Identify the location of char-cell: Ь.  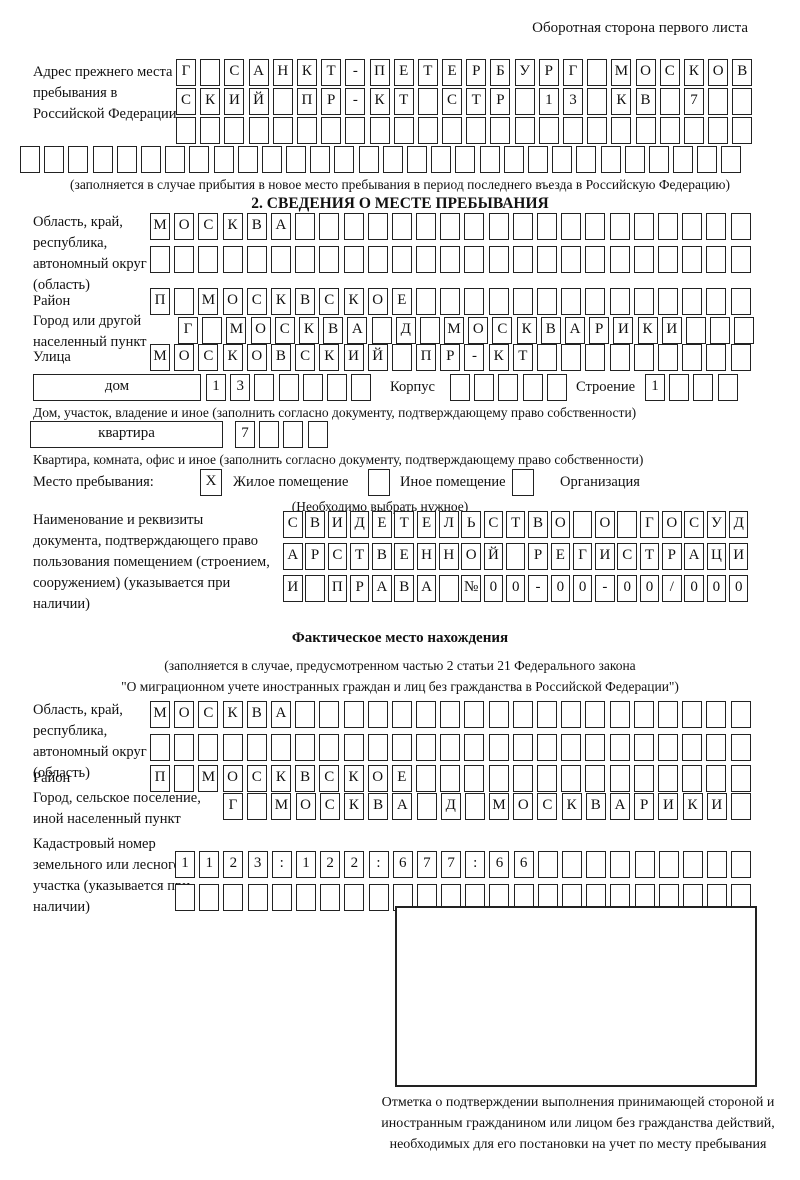
(471, 524).